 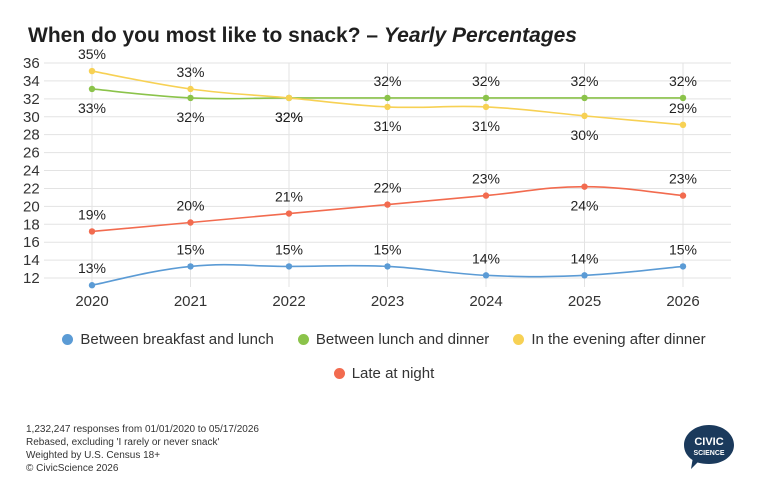 What do you see at coordinates (31, 153) in the screenshot?
I see `y-tick-label: 26` at bounding box center [31, 153].